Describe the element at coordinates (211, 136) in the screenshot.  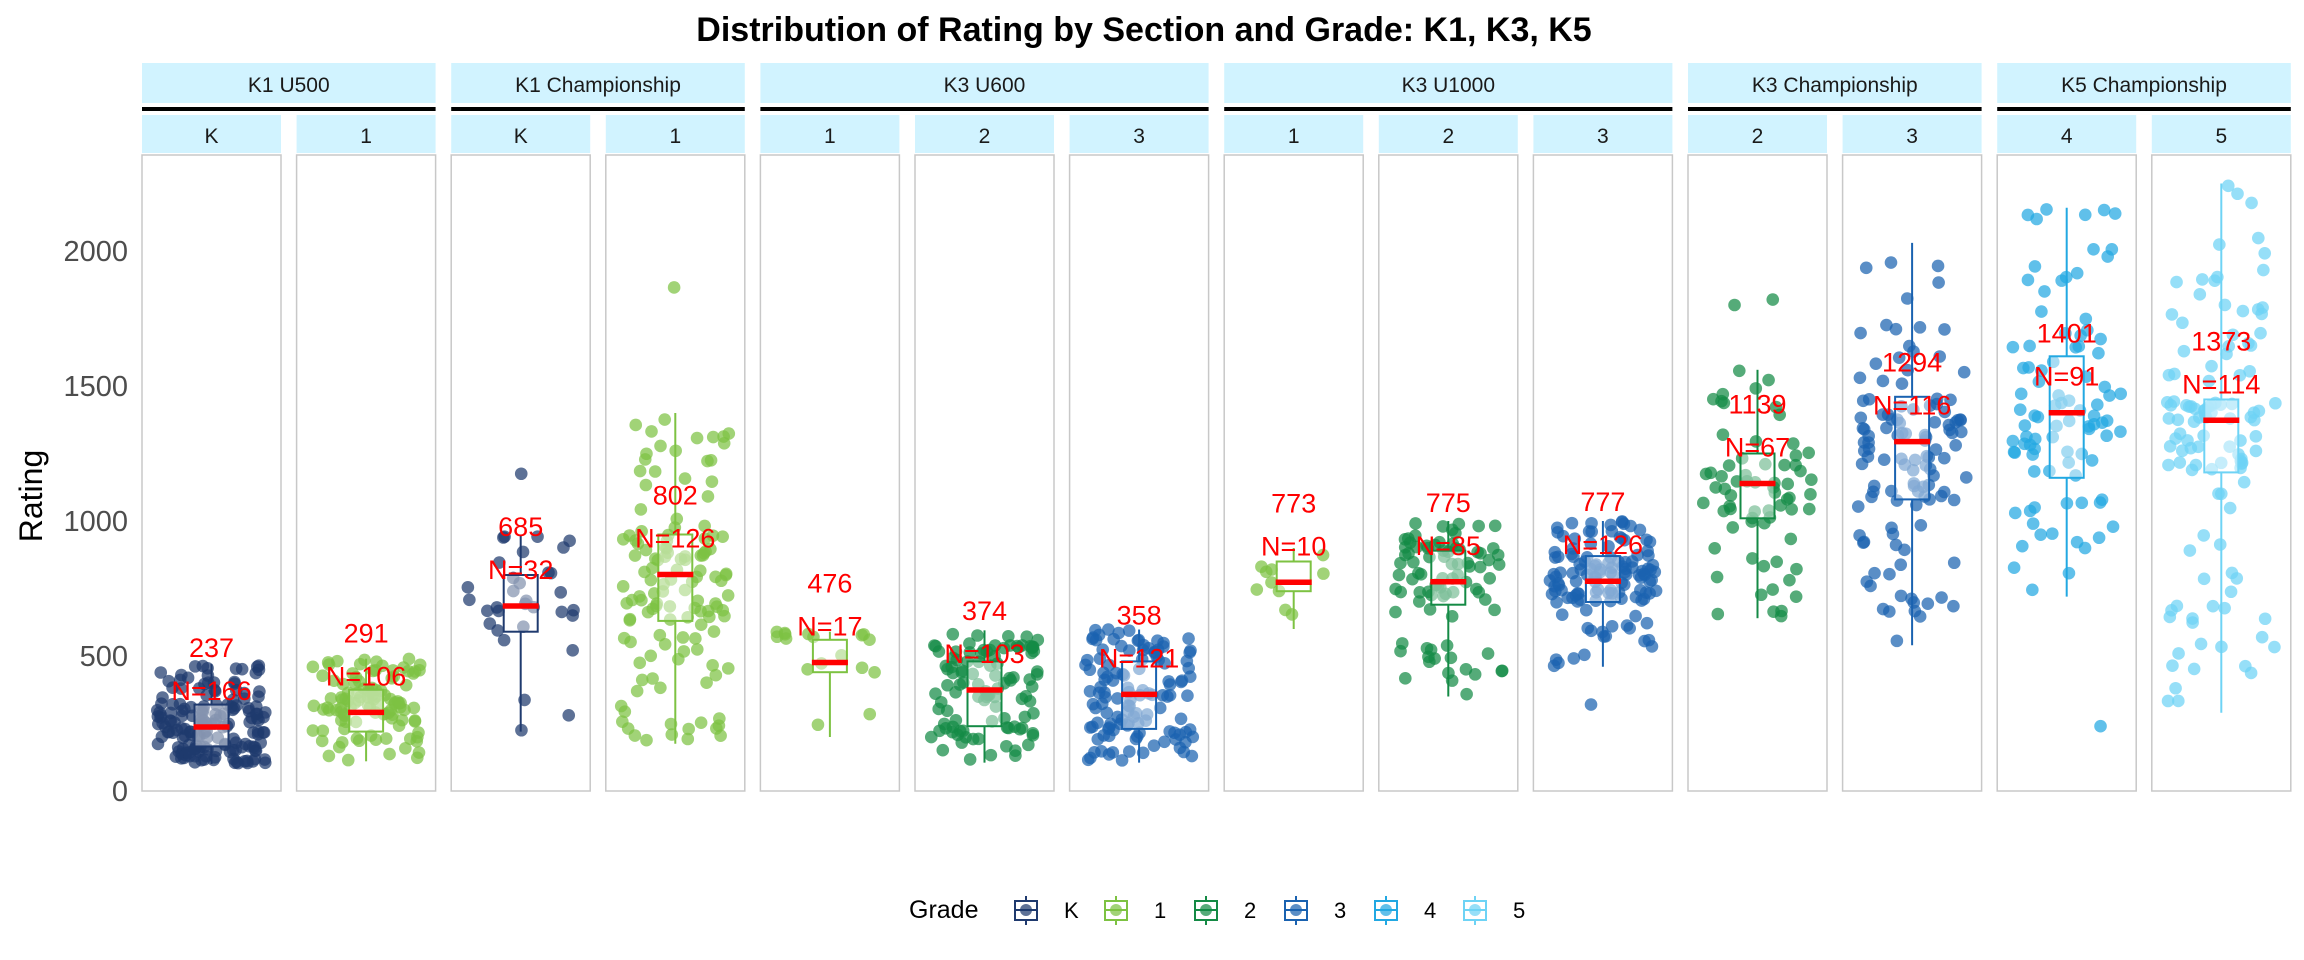
I see `grade-strip-label: K` at that location.